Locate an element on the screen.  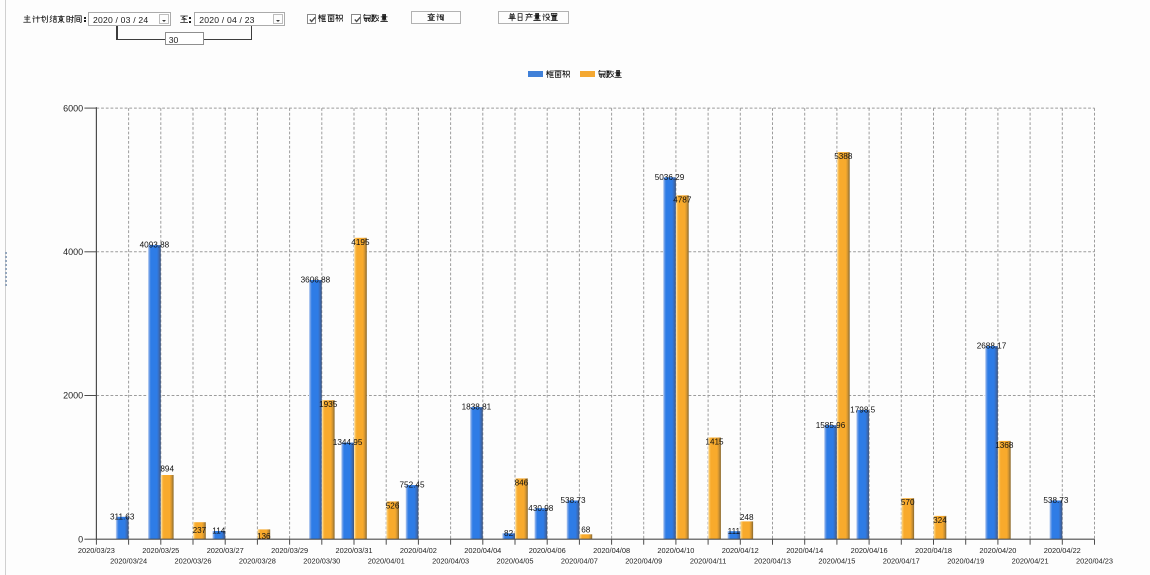
svg-text: 1798.5 is located at coordinates (862, 410).